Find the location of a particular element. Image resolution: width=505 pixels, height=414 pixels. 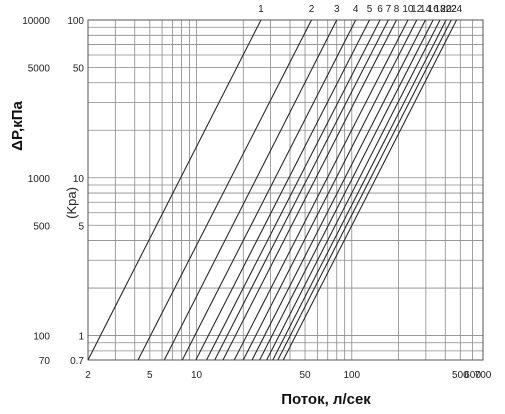

curve-label-3: 3 is located at coordinates (337, 9).